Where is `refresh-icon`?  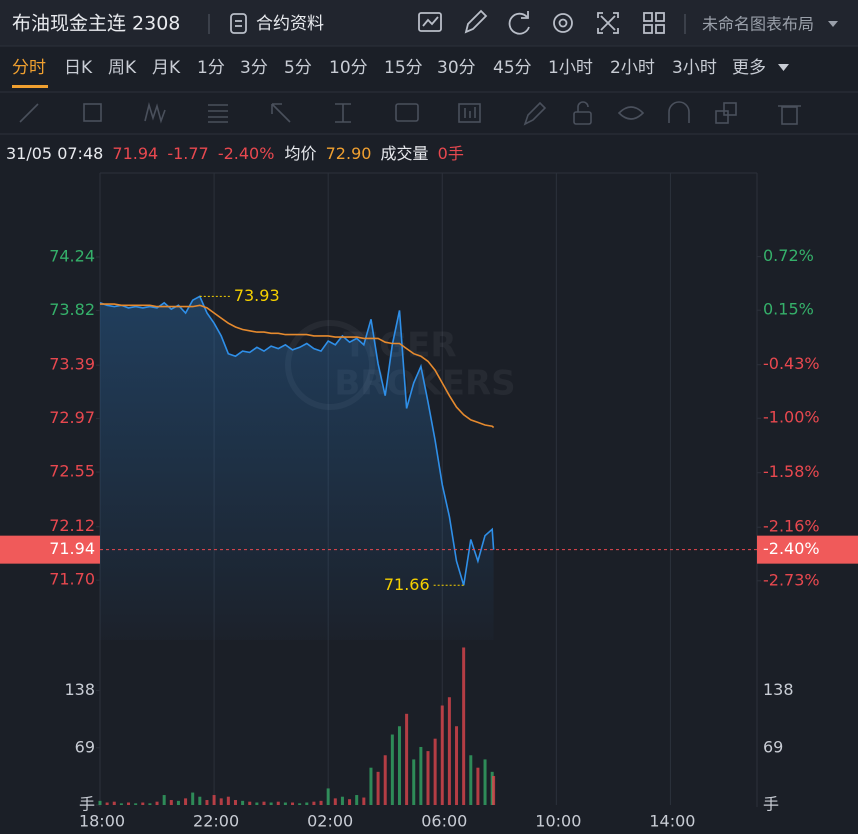 refresh-icon is located at coordinates (519, 23).